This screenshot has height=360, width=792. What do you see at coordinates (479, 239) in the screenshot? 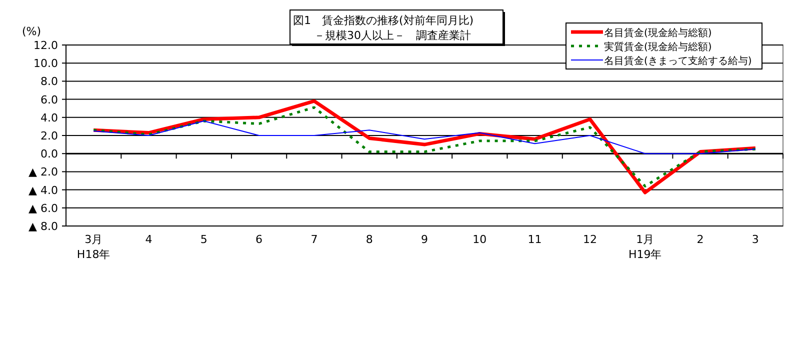
I see `x-tick-label: 10` at bounding box center [479, 239].